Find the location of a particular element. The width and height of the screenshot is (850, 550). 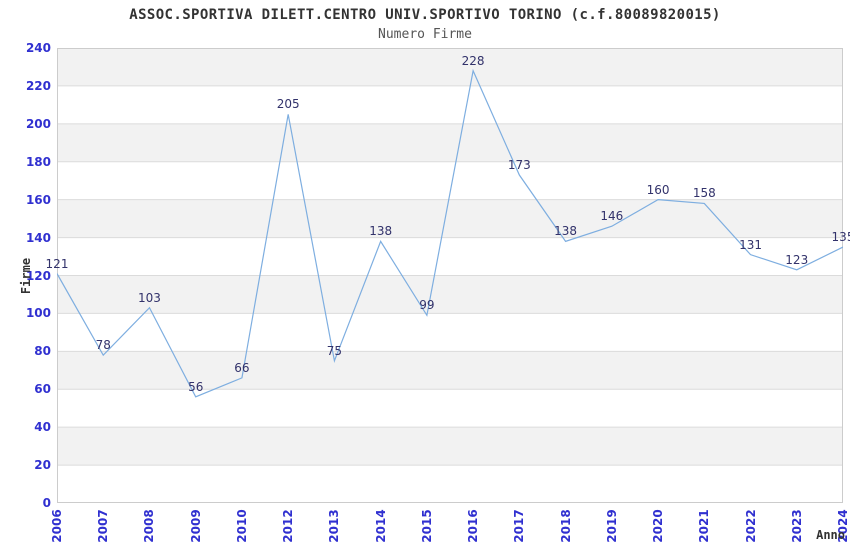

y-axis-title: Firme is located at coordinates (26, 276).